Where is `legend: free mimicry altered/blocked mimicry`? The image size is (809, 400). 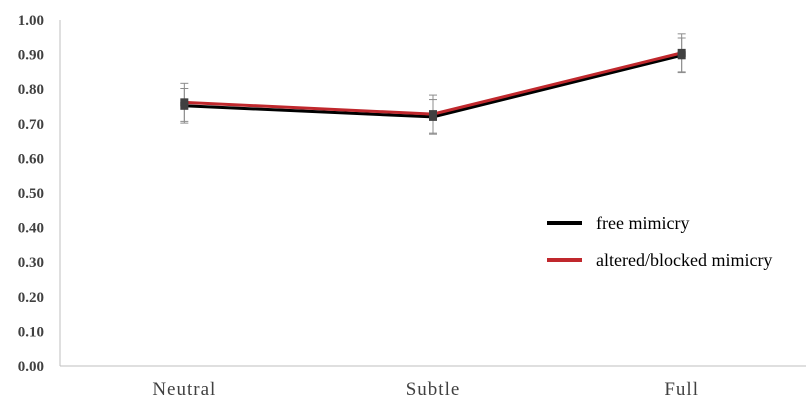
legend: free mimicry altered/blocked mimicry is located at coordinates (659, 241).